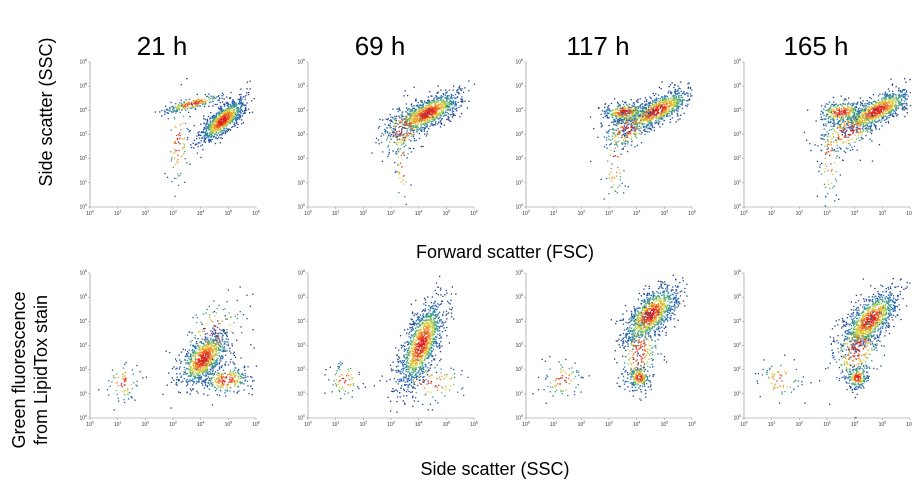 This screenshot has height=483, width=912. I want to click on y-tick-label: 103, so click(737, 135).